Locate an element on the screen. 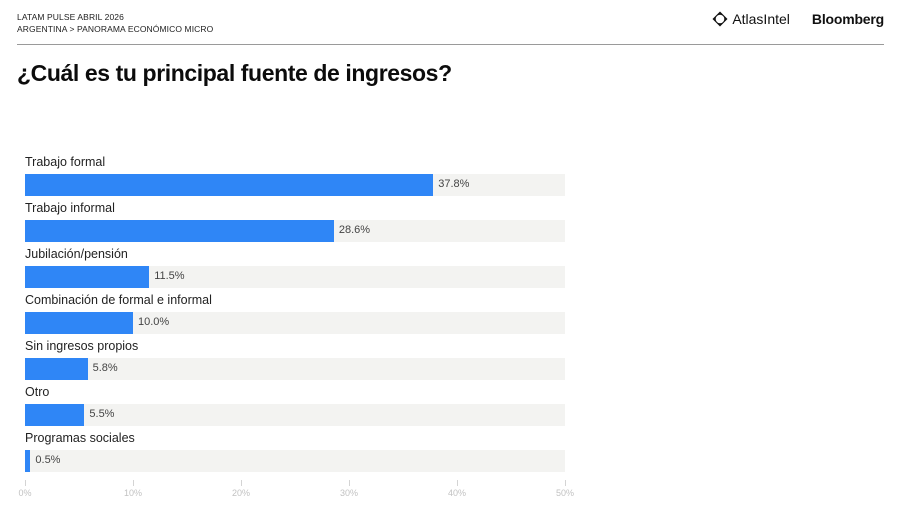 The height and width of the screenshot is (505, 900). bar-track: 37.8% is located at coordinates (295, 185).